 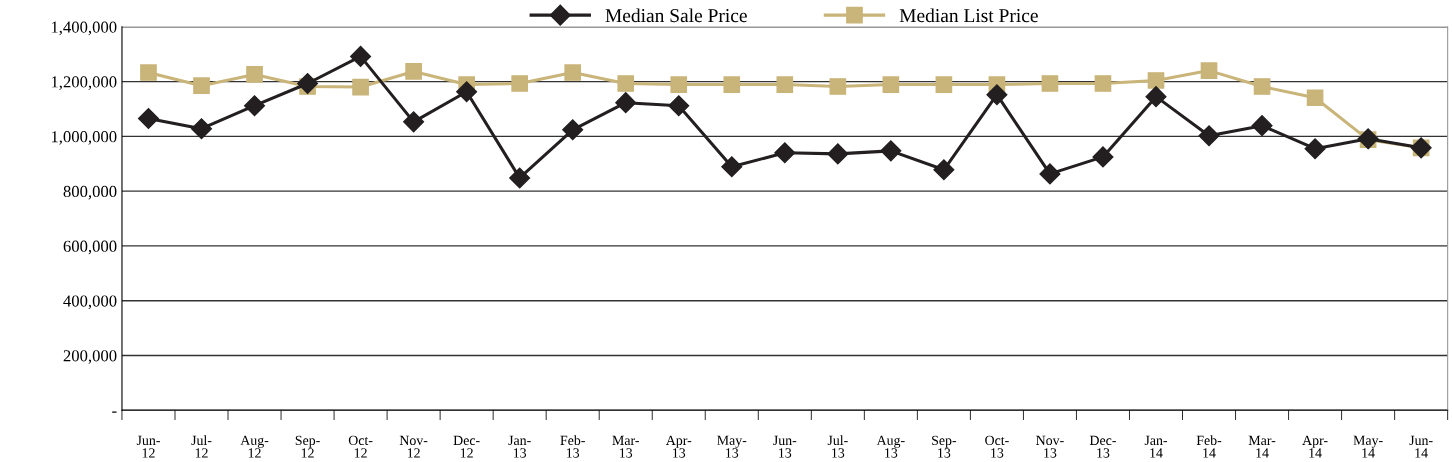 What do you see at coordinates (1315, 446) in the screenshot?
I see `x-tick-label: Apr- 14` at bounding box center [1315, 446].